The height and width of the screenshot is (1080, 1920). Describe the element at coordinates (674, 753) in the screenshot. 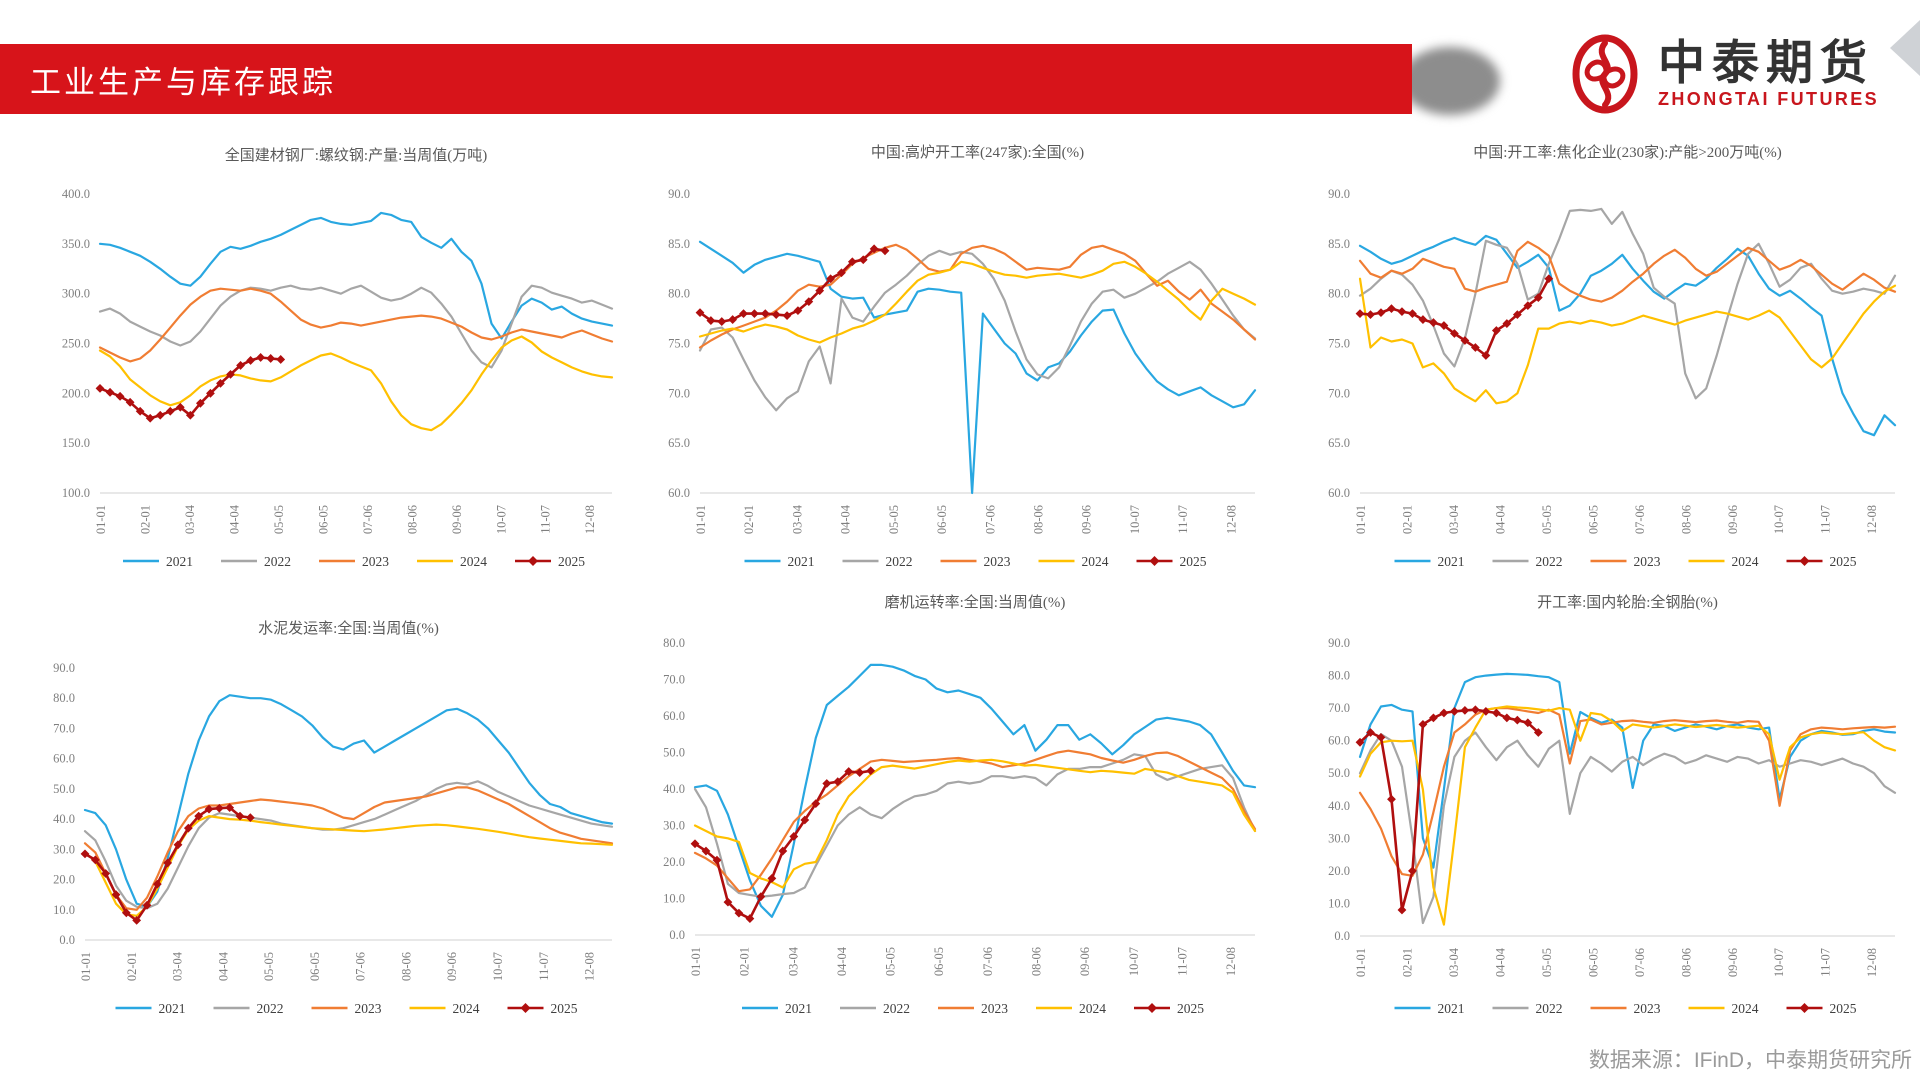

I see `y-axis-tick-label: 50.0` at that location.